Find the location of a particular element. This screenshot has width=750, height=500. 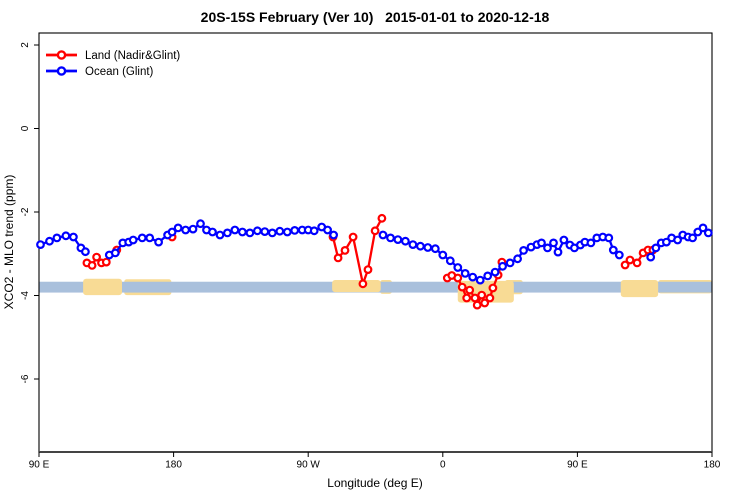

x-axis-title: Longitude (deg E) is located at coordinates (374, 483).